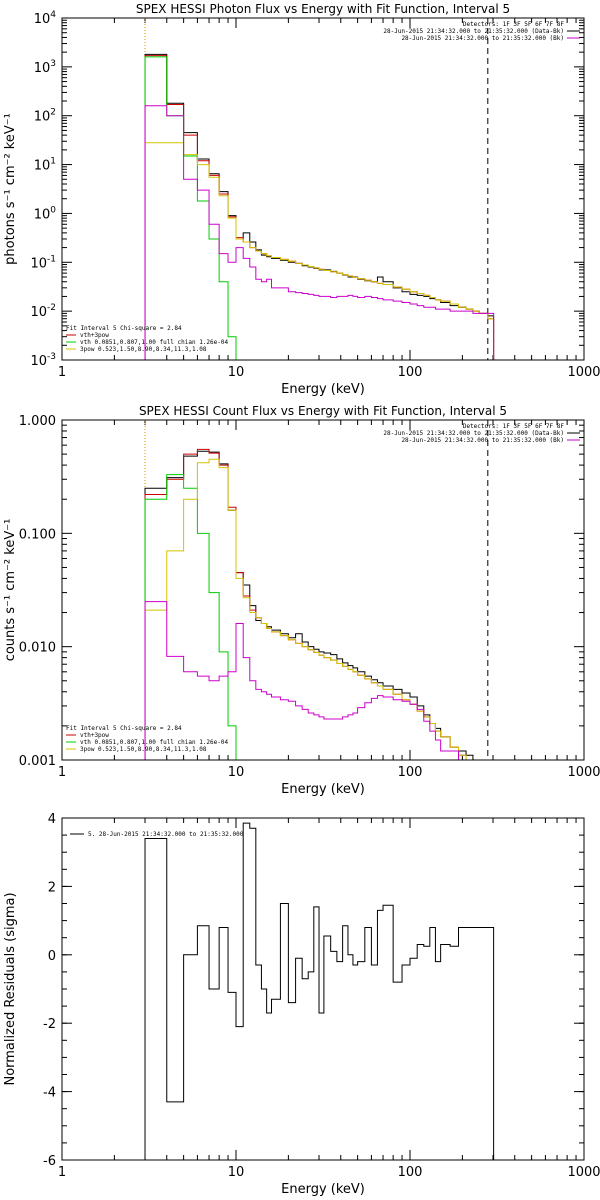  I want to click on y-axis-label: Normalized Residuals (sigma), so click(10, 988).